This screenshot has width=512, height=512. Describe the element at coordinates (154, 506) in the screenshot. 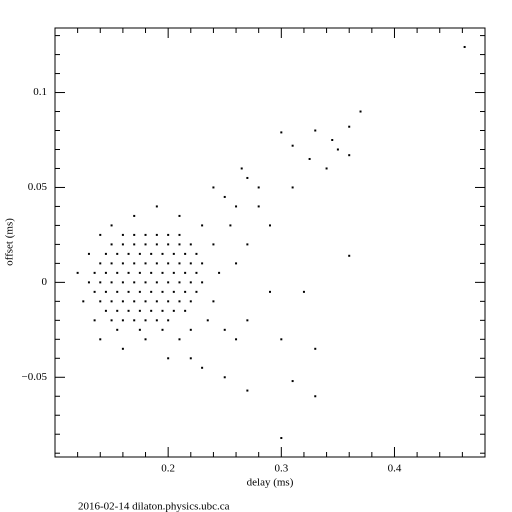

I see `footer: 2016-02-14 dilaton.physics.ubc.ca` at that location.